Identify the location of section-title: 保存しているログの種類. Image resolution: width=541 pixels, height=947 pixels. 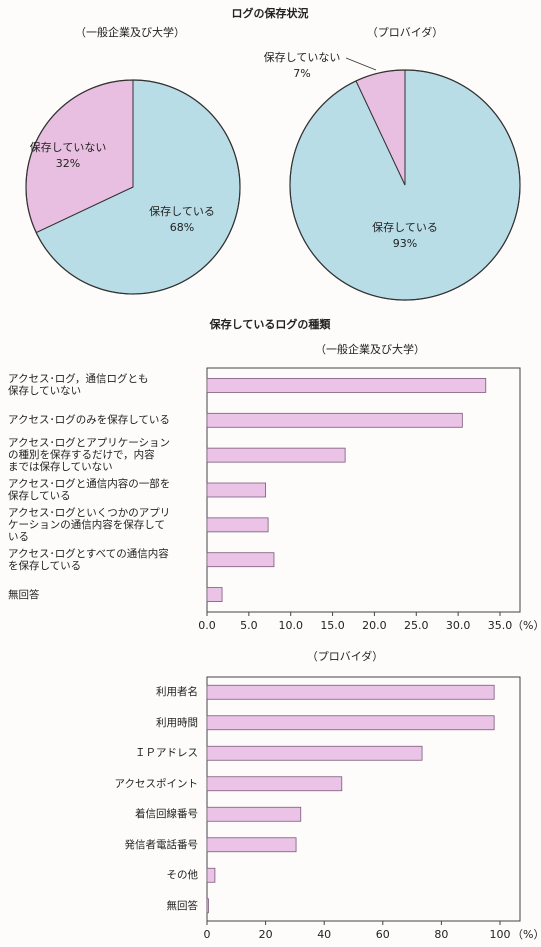
(270, 324).